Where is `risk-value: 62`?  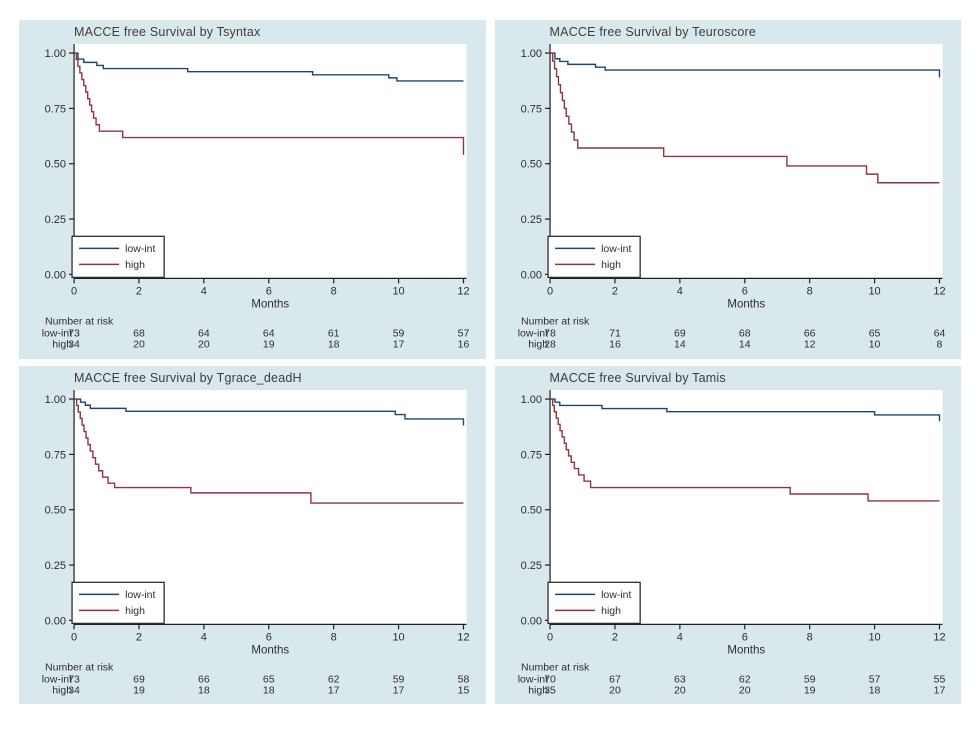 risk-value: 62 is located at coordinates (744, 679).